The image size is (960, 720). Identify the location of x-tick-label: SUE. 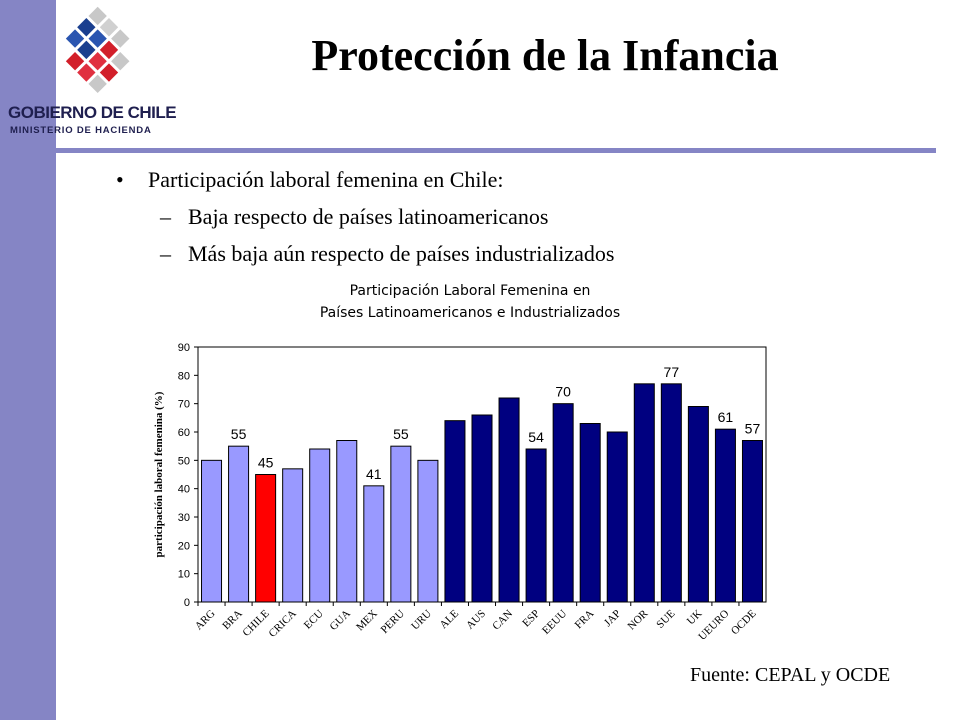
(665, 618).